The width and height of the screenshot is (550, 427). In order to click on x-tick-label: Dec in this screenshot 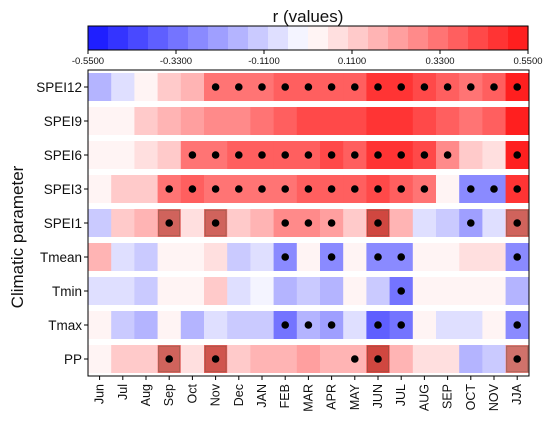, I will do `click(239, 395)`.